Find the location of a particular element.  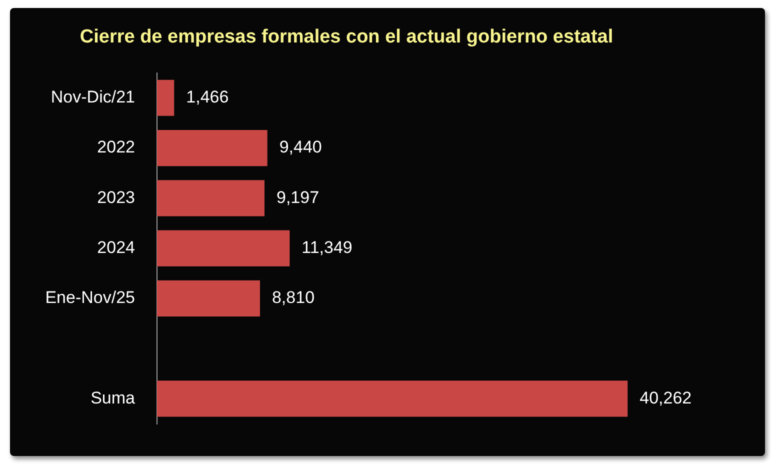

y-tick-label: Ene-Nov/25 is located at coordinates (90, 298).